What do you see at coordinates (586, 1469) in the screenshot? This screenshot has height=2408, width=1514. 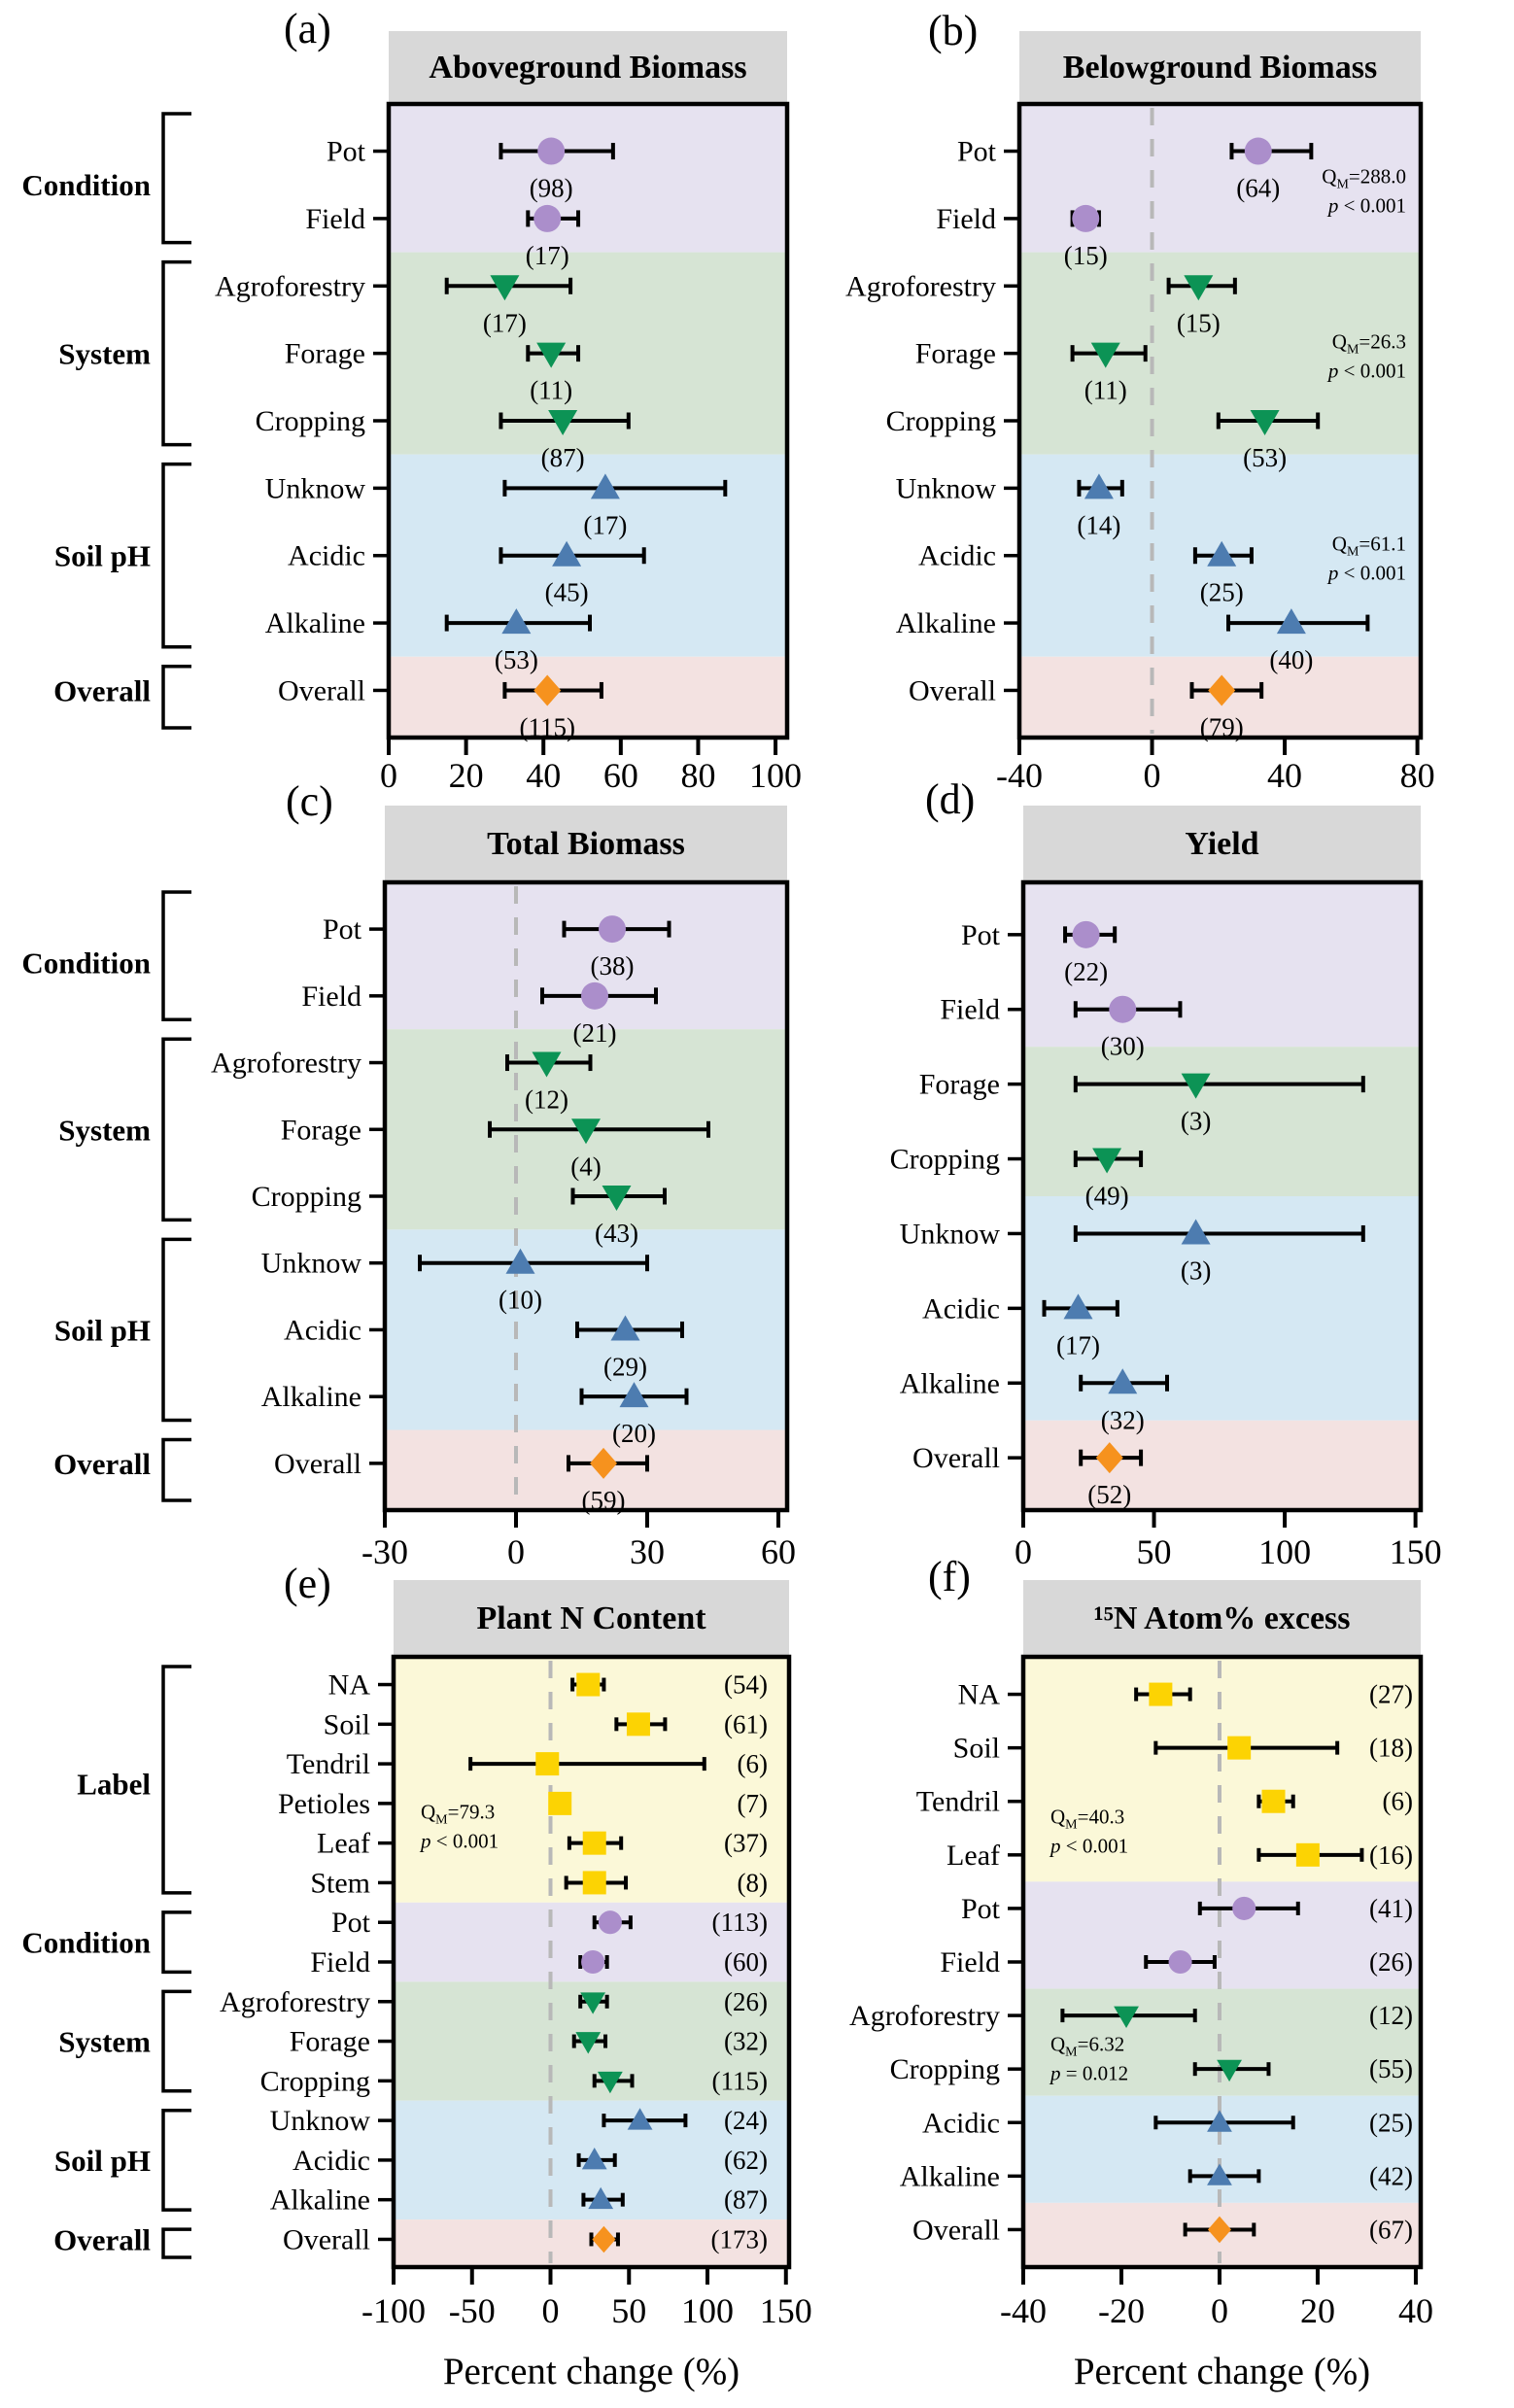 I see `band-overall` at bounding box center [586, 1469].